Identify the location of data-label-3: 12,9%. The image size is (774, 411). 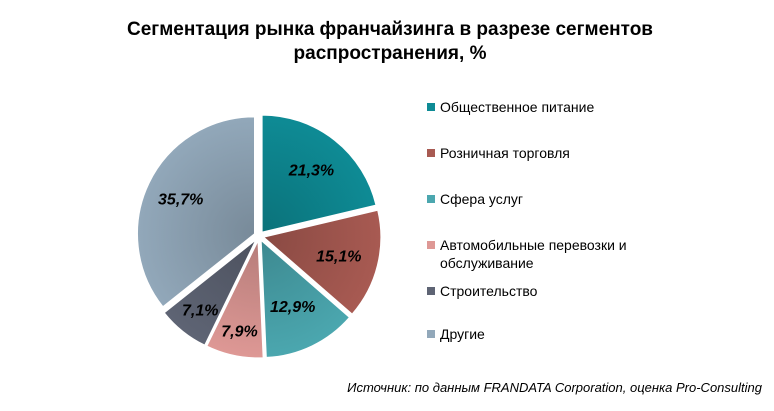
(292, 307).